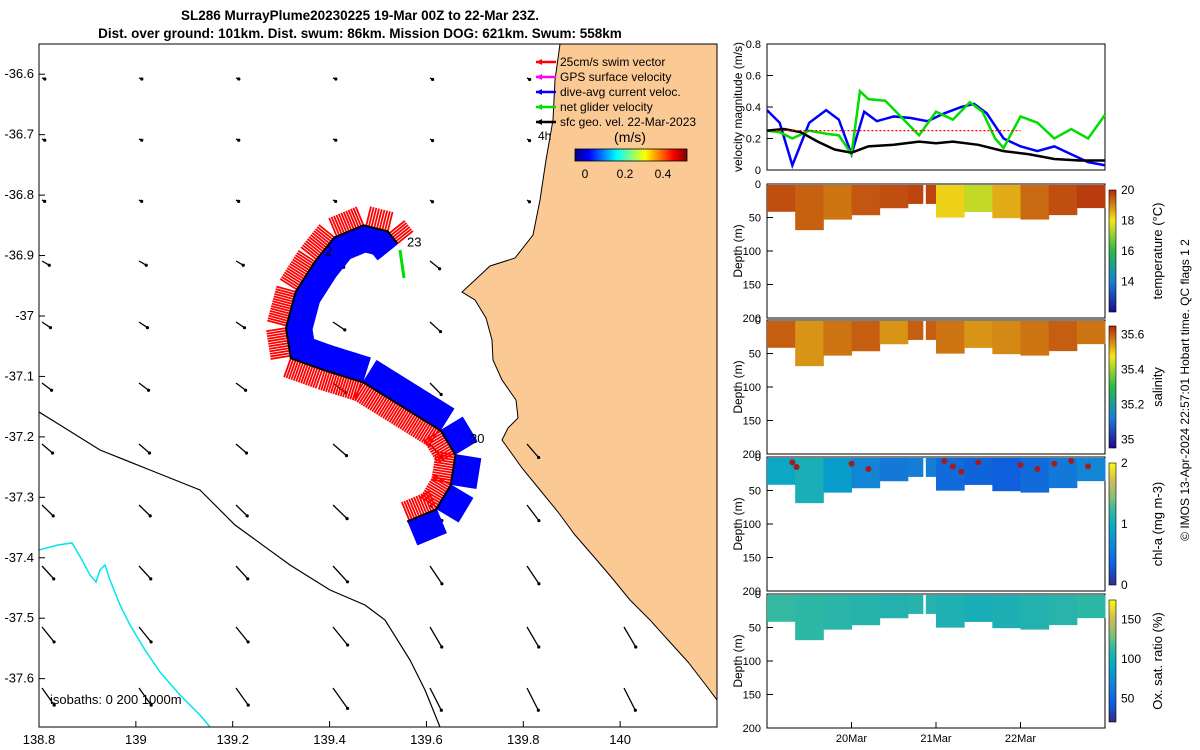 Image resolution: width=1200 pixels, height=750 pixels. Describe the element at coordinates (752, 319) in the screenshot. I see `section-ytick-label: 200` at that location.